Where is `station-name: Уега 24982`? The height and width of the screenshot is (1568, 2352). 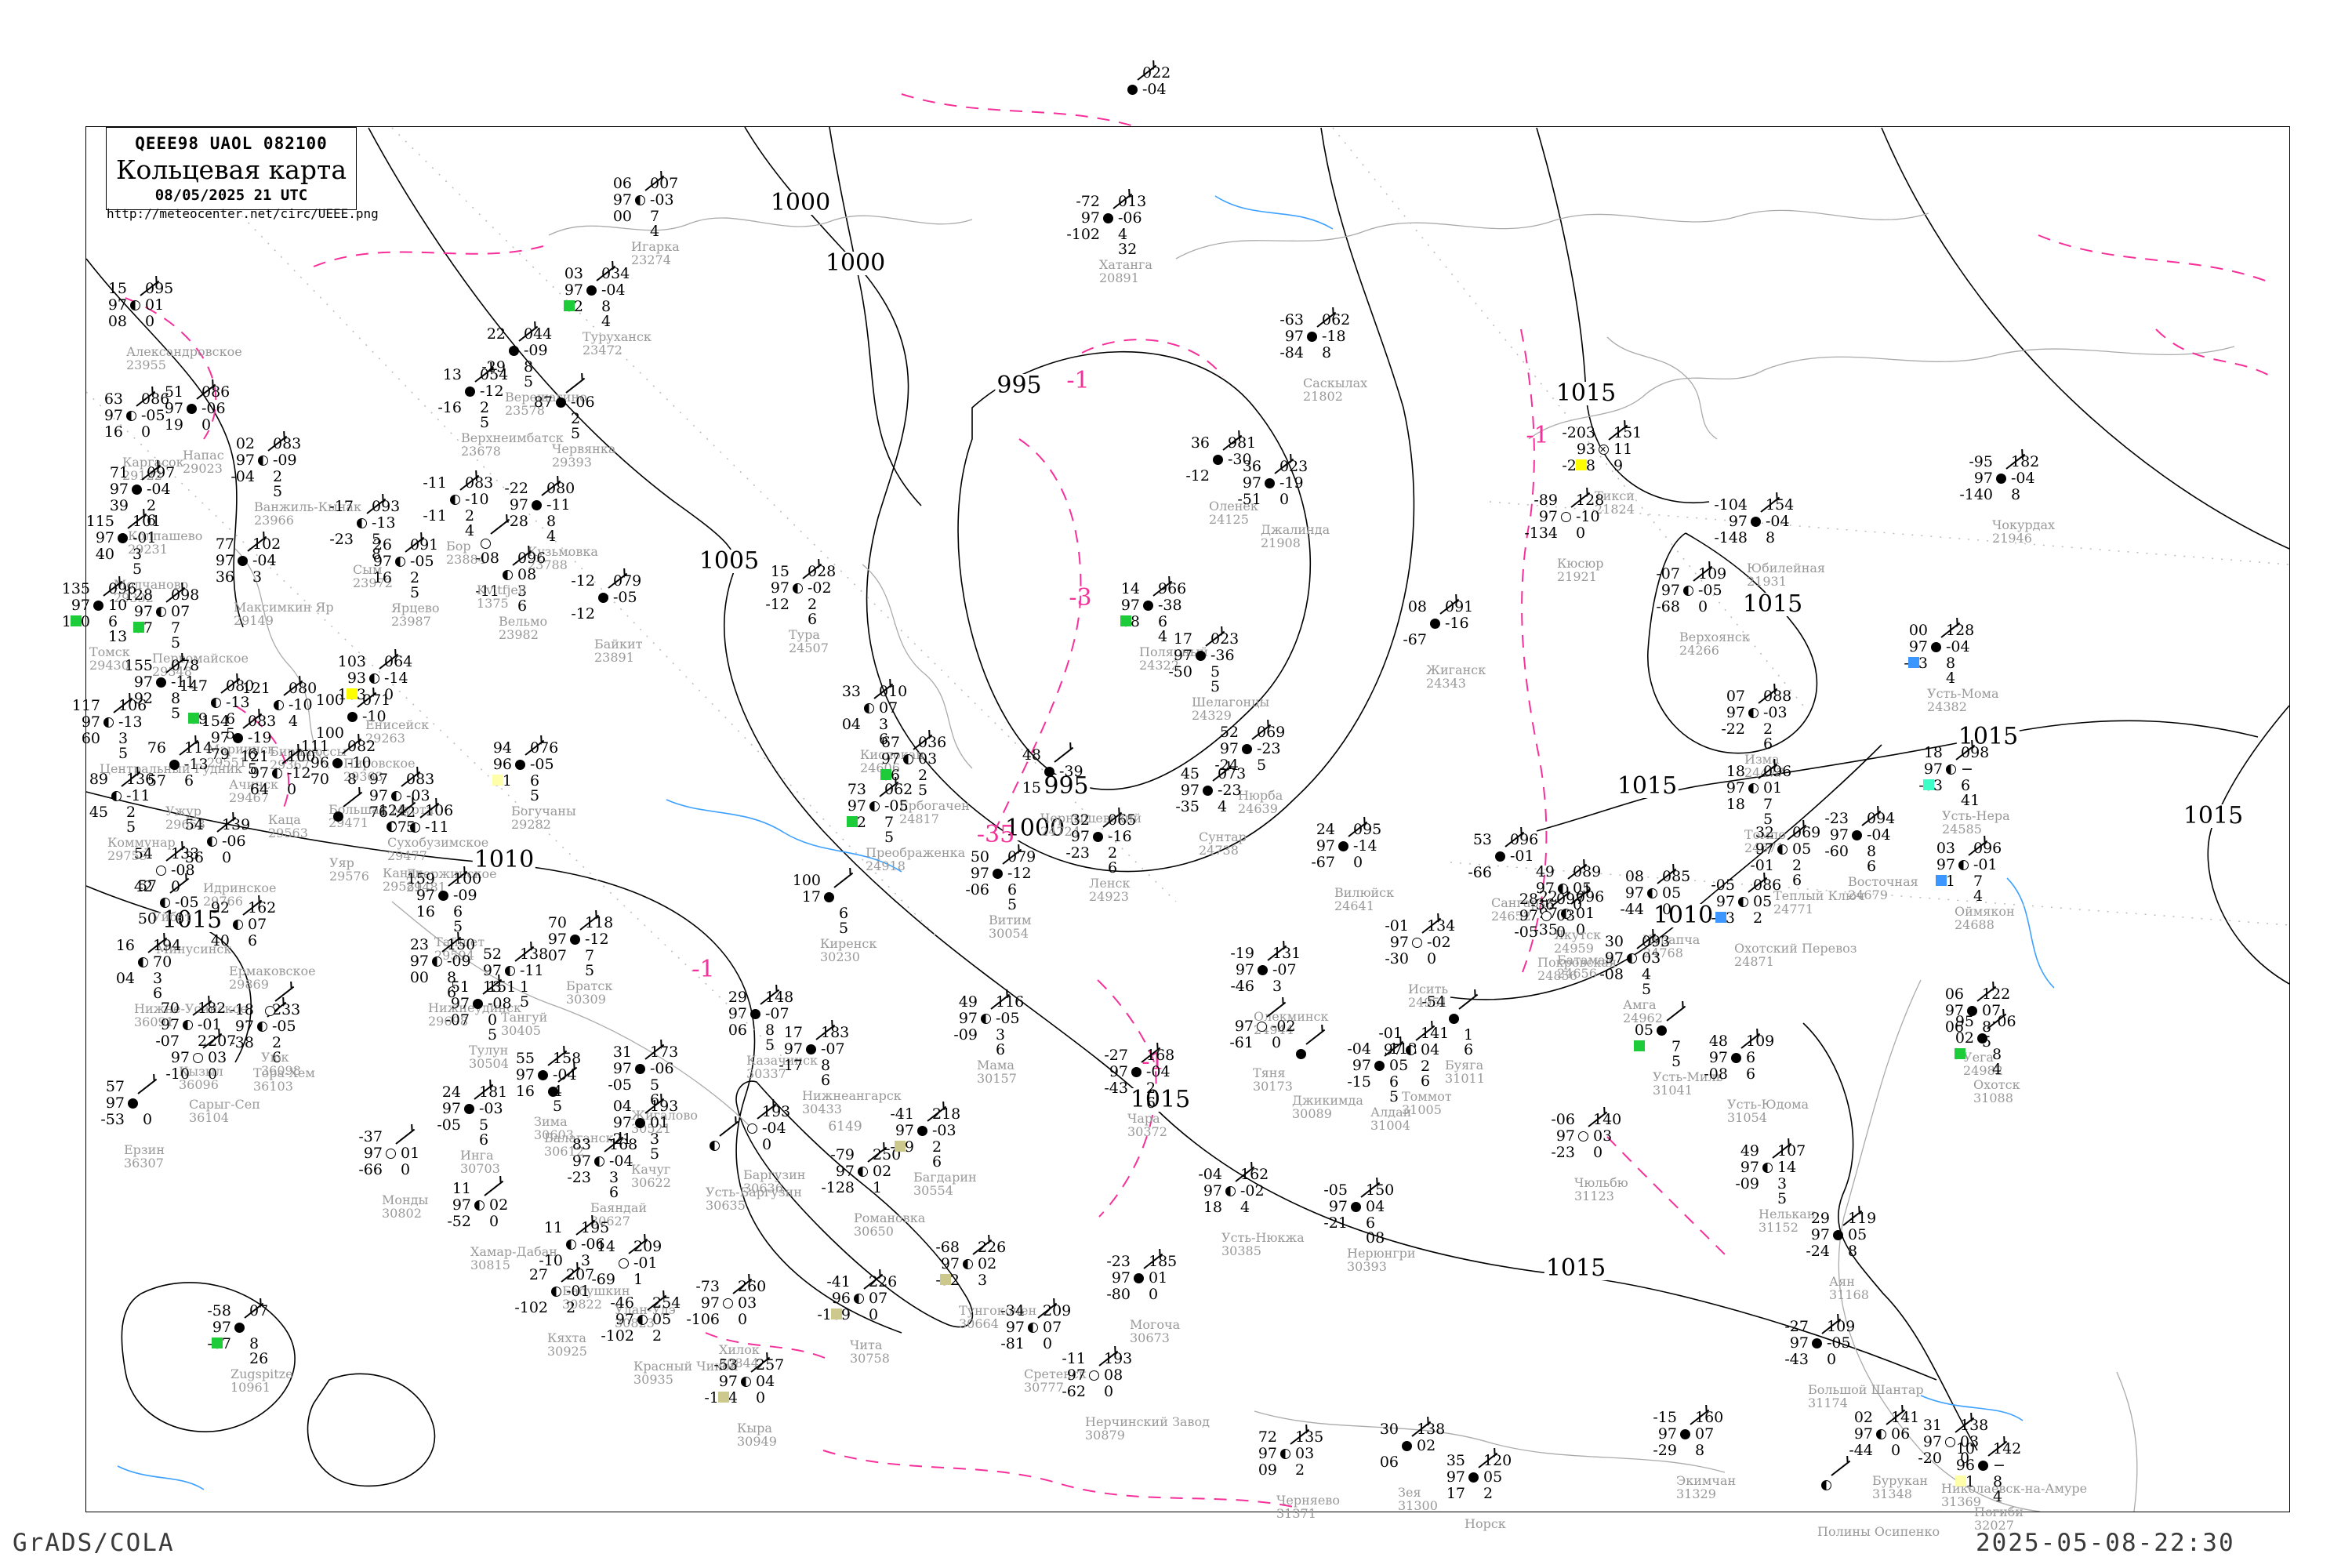 station-name: Уега 24982 is located at coordinates (1983, 1064).